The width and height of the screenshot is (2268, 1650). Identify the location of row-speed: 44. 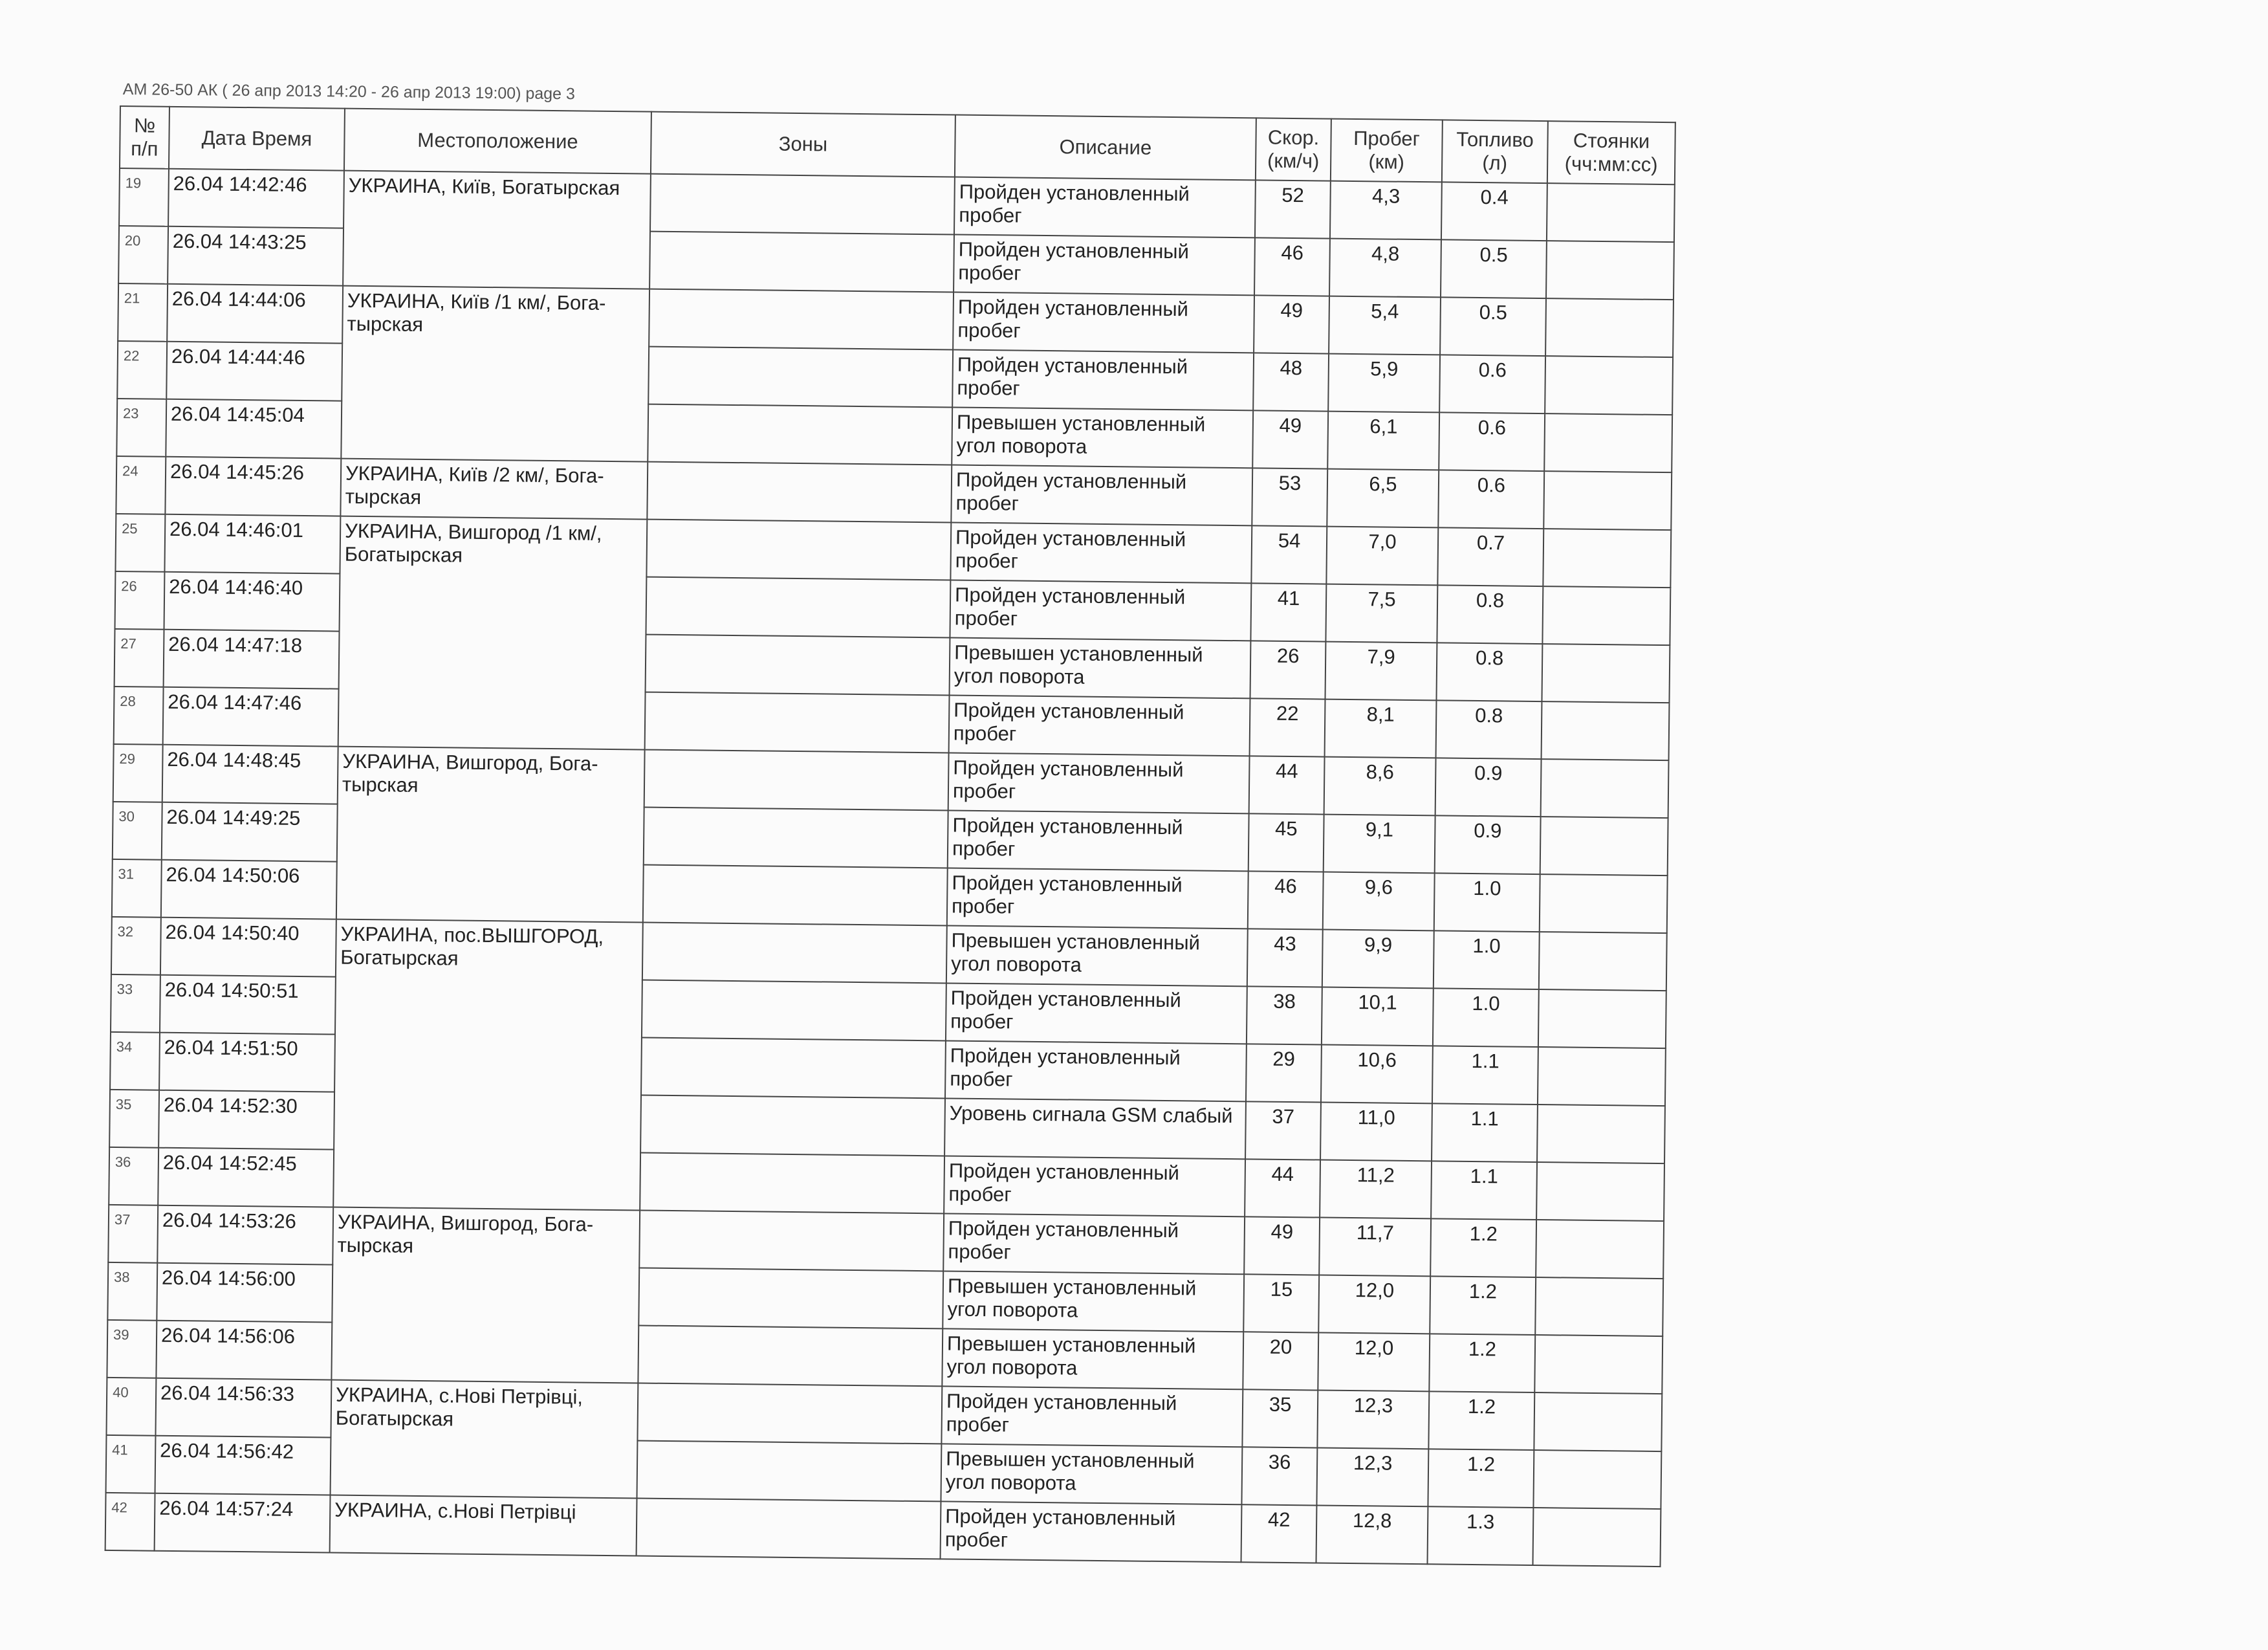
(1283, 1188).